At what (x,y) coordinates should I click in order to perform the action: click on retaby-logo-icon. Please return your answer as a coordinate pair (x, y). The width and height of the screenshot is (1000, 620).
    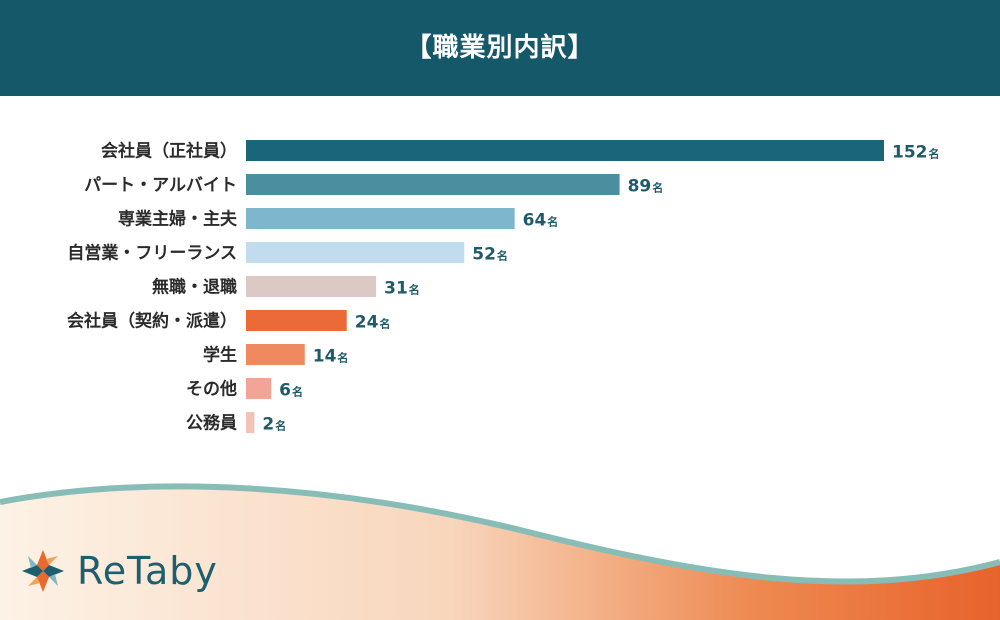
    Looking at the image, I should click on (43, 571).